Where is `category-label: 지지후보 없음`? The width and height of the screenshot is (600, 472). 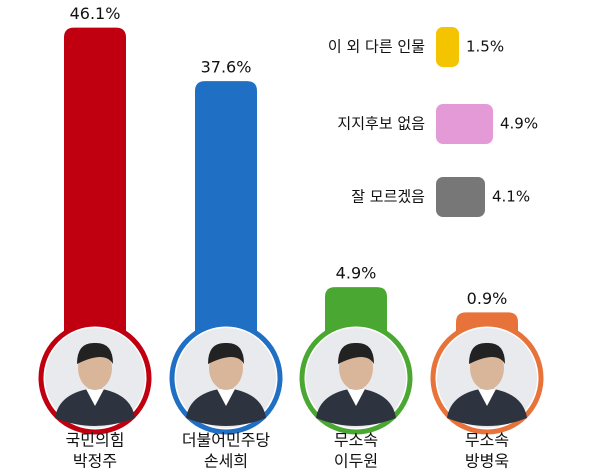
category-label: 지지후보 없음 is located at coordinates (381, 124).